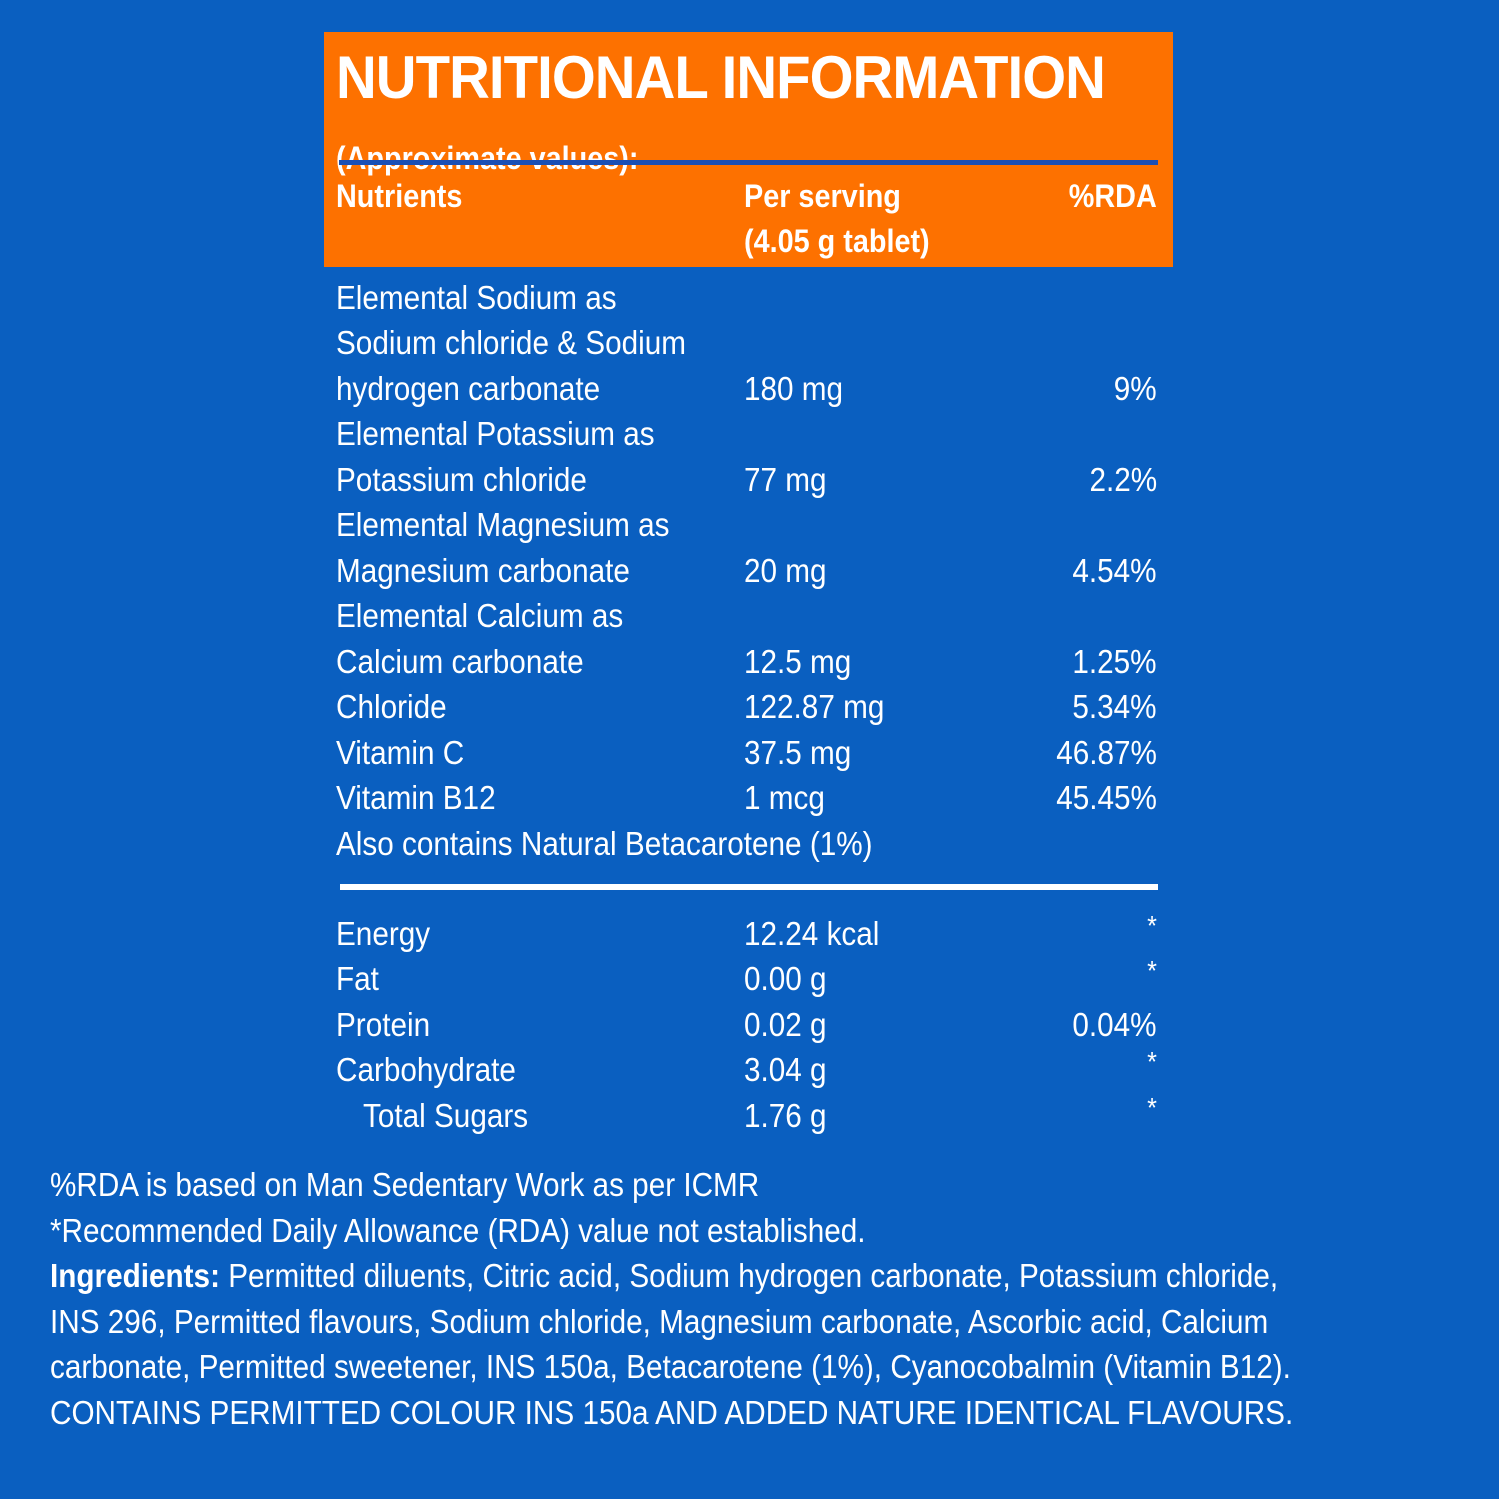 The image size is (1499, 1499). What do you see at coordinates (604, 843) in the screenshot?
I see `betacarotene-note: Also contains Natural Betacarotene (1%)` at bounding box center [604, 843].